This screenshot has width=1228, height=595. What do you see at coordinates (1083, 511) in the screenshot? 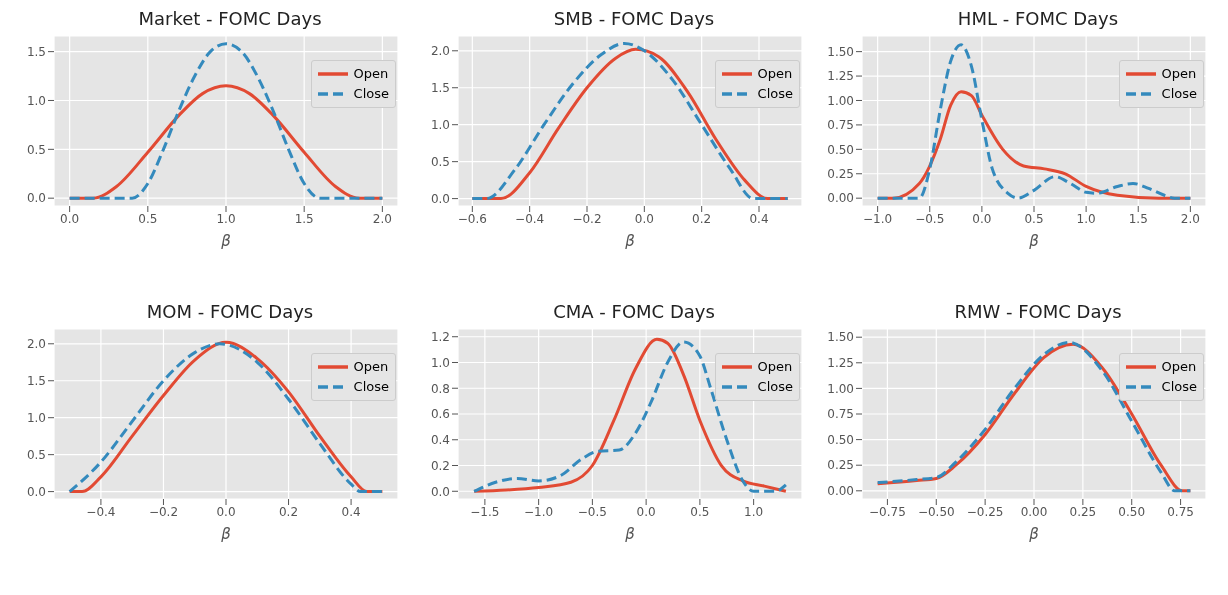
I see `x-tick-label: 0.25` at bounding box center [1083, 511].